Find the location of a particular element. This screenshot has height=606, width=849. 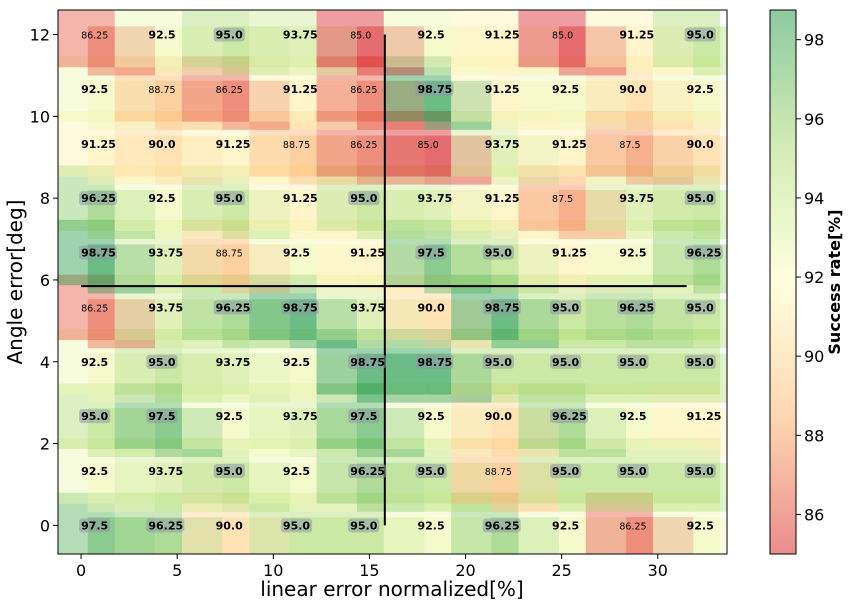

colorbar-tick-label: 98 is located at coordinates (814, 40).